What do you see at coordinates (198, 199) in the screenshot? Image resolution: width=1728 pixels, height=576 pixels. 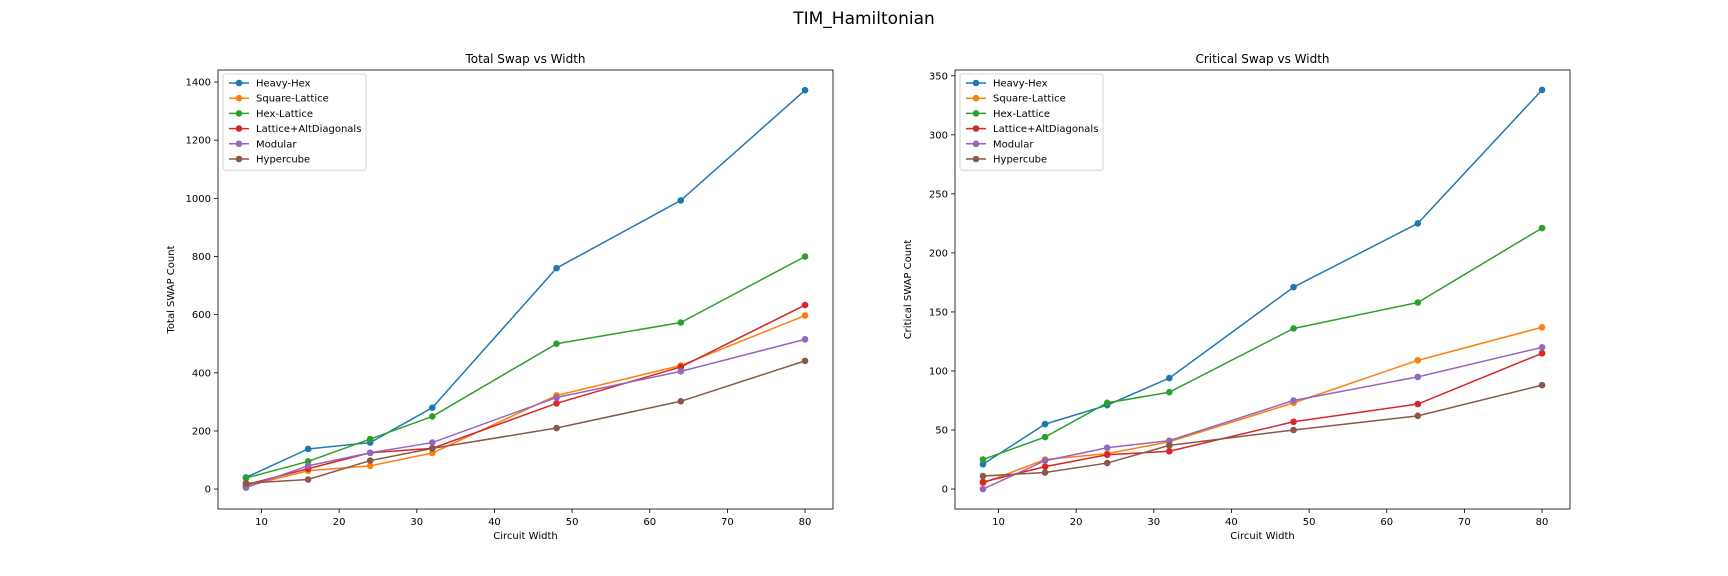 I see `y-tick-label: 1000` at bounding box center [198, 199].